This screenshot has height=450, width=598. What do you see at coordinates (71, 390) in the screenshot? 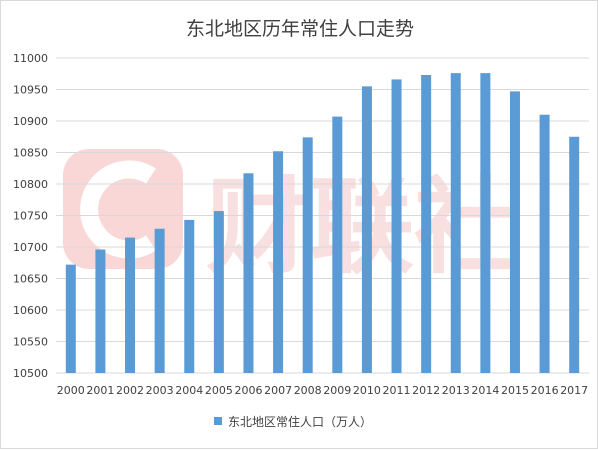
I see `x-tick-label: 2000` at bounding box center [71, 390].